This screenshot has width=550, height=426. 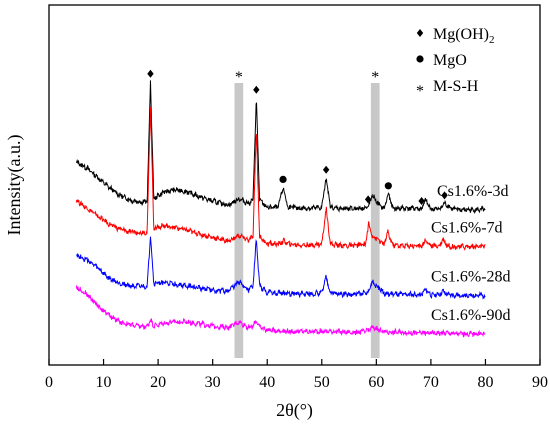 I want to click on legend: Mg(OH)2 MgO * M-S-H, so click(x=455, y=63).